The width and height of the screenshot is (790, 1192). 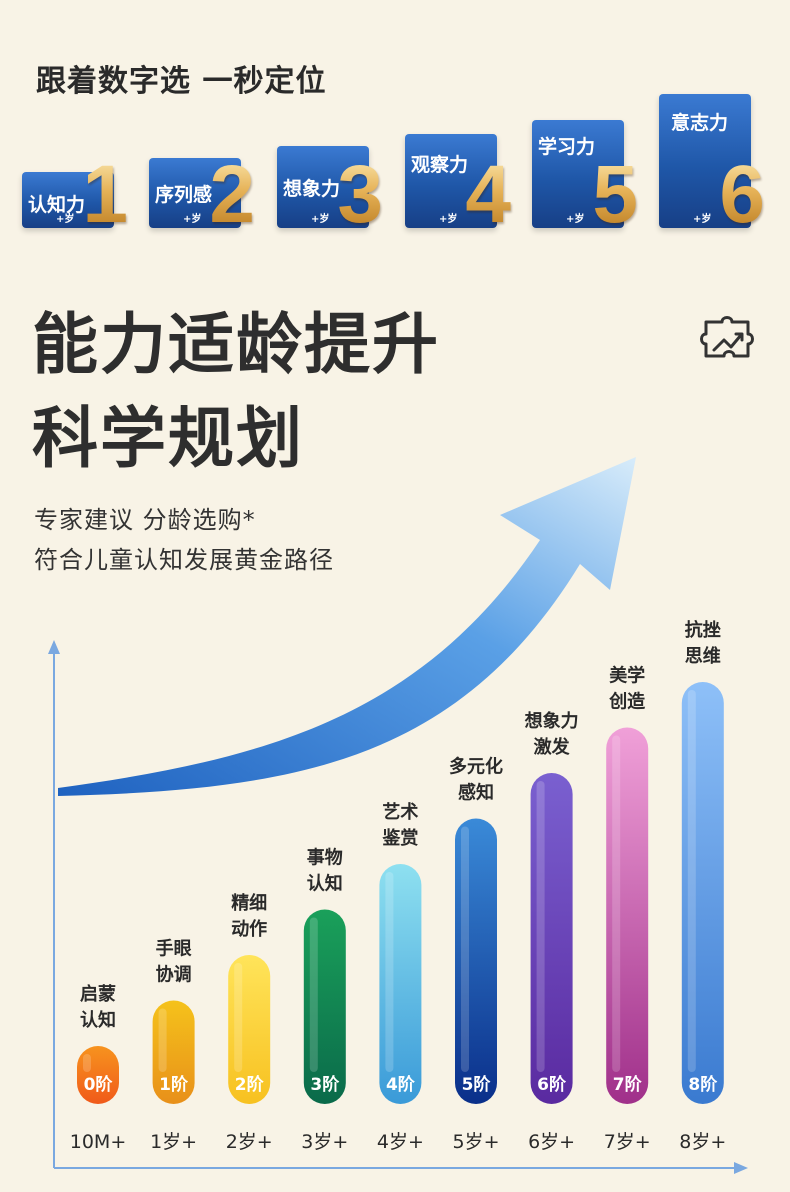 What do you see at coordinates (742, 194) in the screenshot?
I see `ability-card-number: 6` at bounding box center [742, 194].